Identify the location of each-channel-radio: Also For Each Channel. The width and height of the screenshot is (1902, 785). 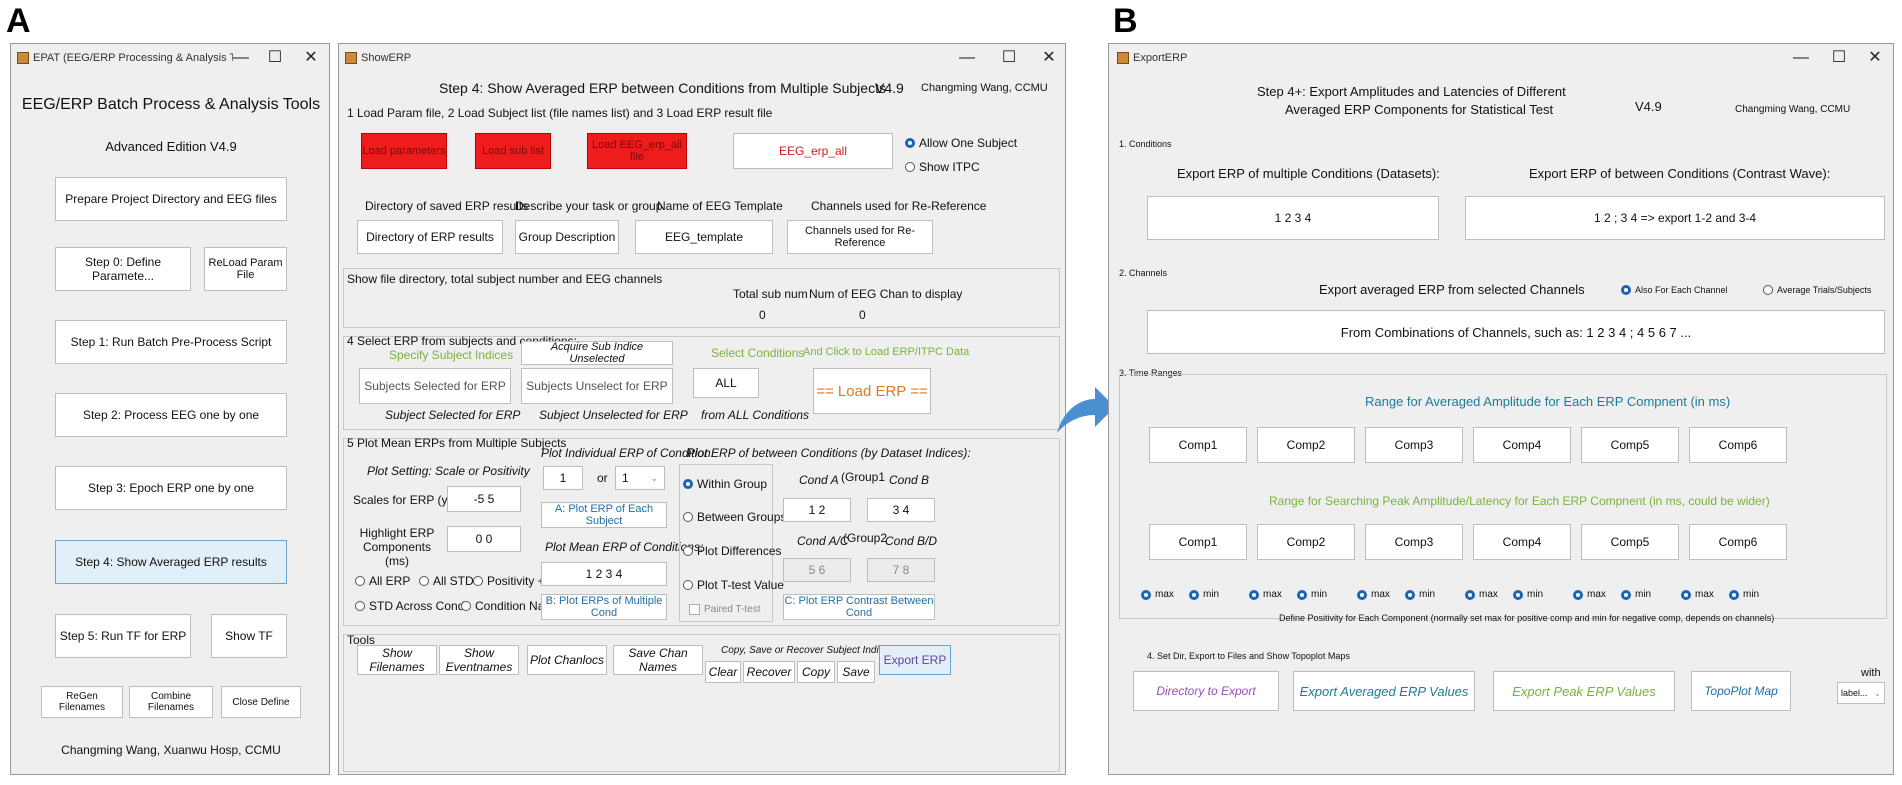
(1674, 290).